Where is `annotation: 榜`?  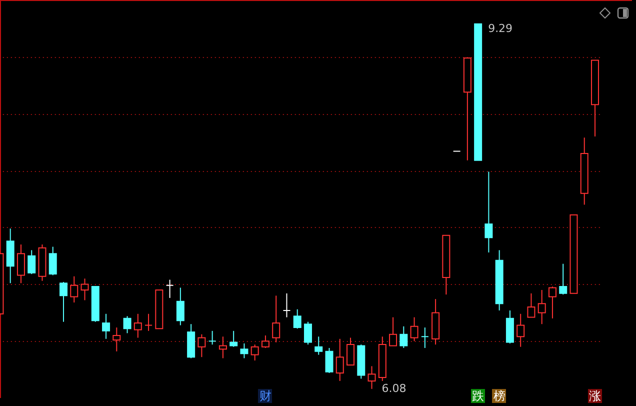 annotation: 榜 is located at coordinates (499, 396).